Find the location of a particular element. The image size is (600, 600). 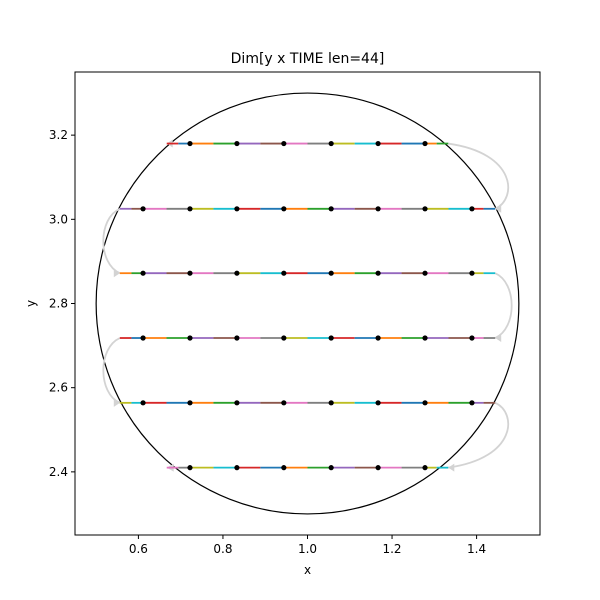

x-tick-label: 0.8 is located at coordinates (222, 549).